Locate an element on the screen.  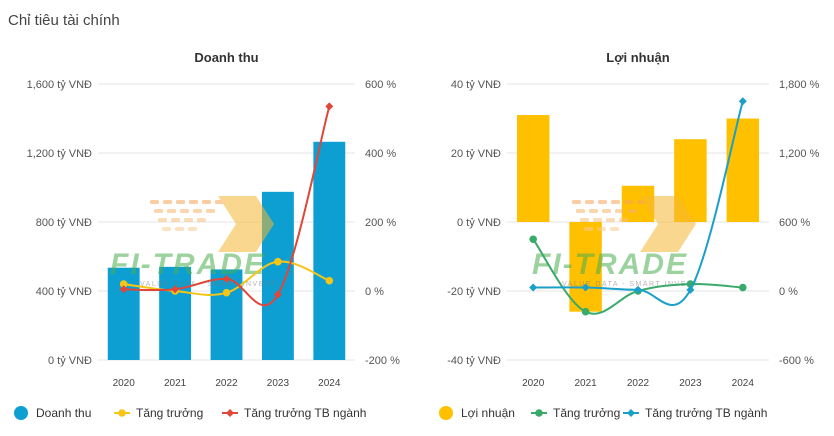
legend-label: Doanh thu is located at coordinates (63, 413).